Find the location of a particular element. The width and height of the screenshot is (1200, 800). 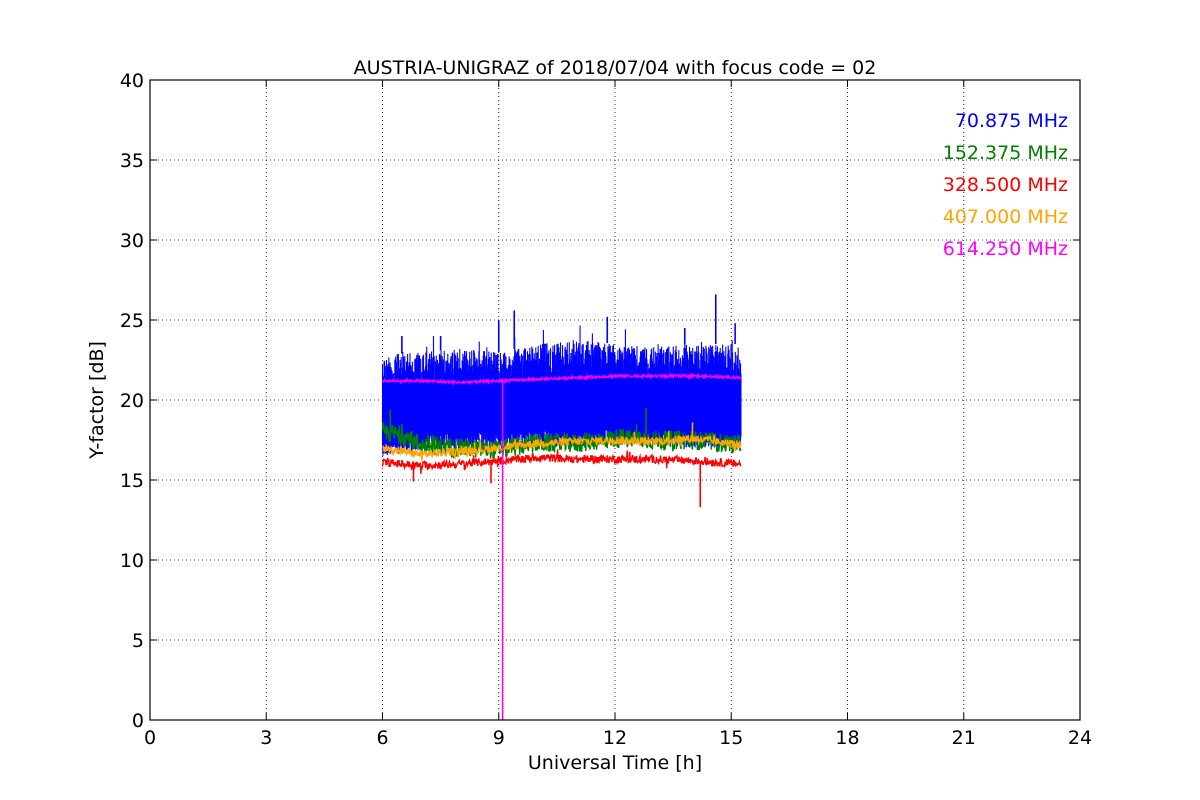

y-axis-label: Y-factor [dB] is located at coordinates (97, 400).